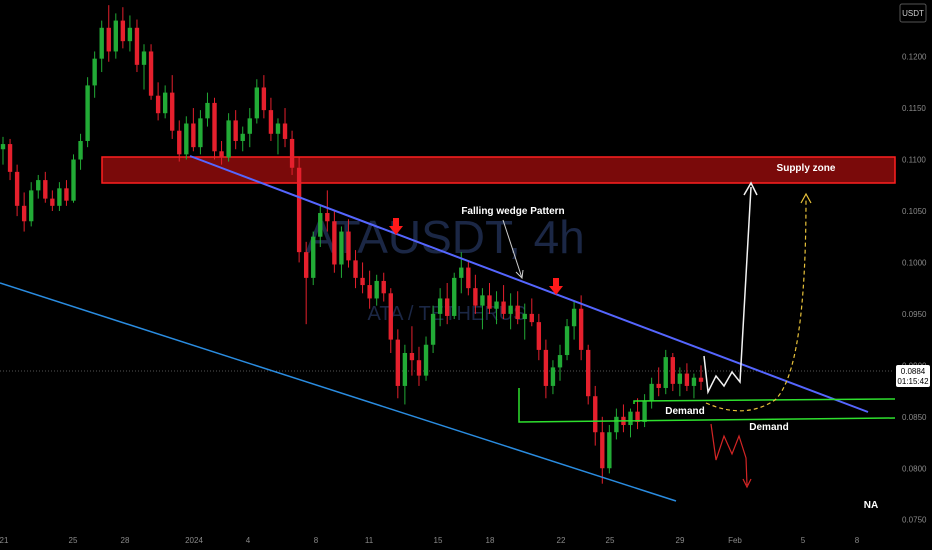 This screenshot has height=550, width=932. What do you see at coordinates (248, 540) in the screenshot?
I see `x-tick-label: 4` at bounding box center [248, 540].